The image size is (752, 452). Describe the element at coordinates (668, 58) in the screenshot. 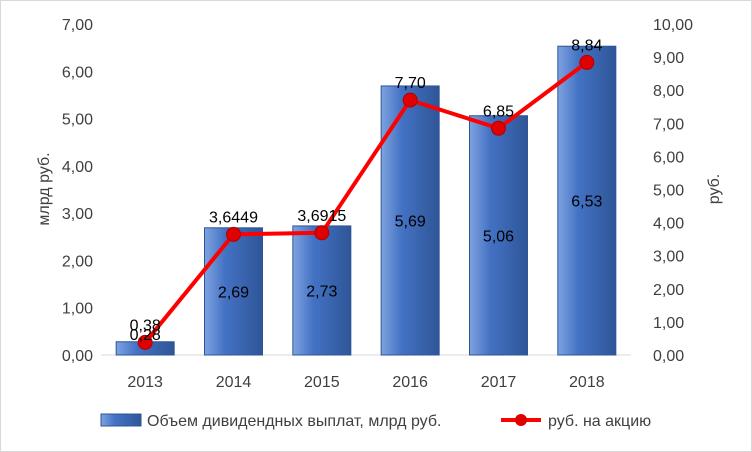

I see `y2-tick-label: 9,00` at that location.